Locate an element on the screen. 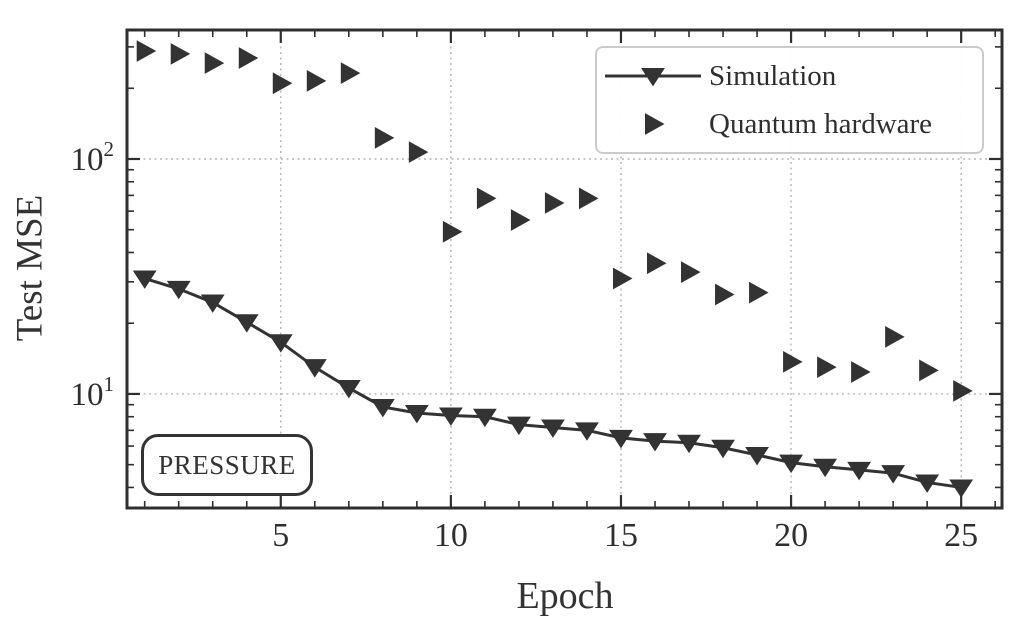 This screenshot has height=638, width=1024. x-tick-label: 5 is located at coordinates (280, 535).